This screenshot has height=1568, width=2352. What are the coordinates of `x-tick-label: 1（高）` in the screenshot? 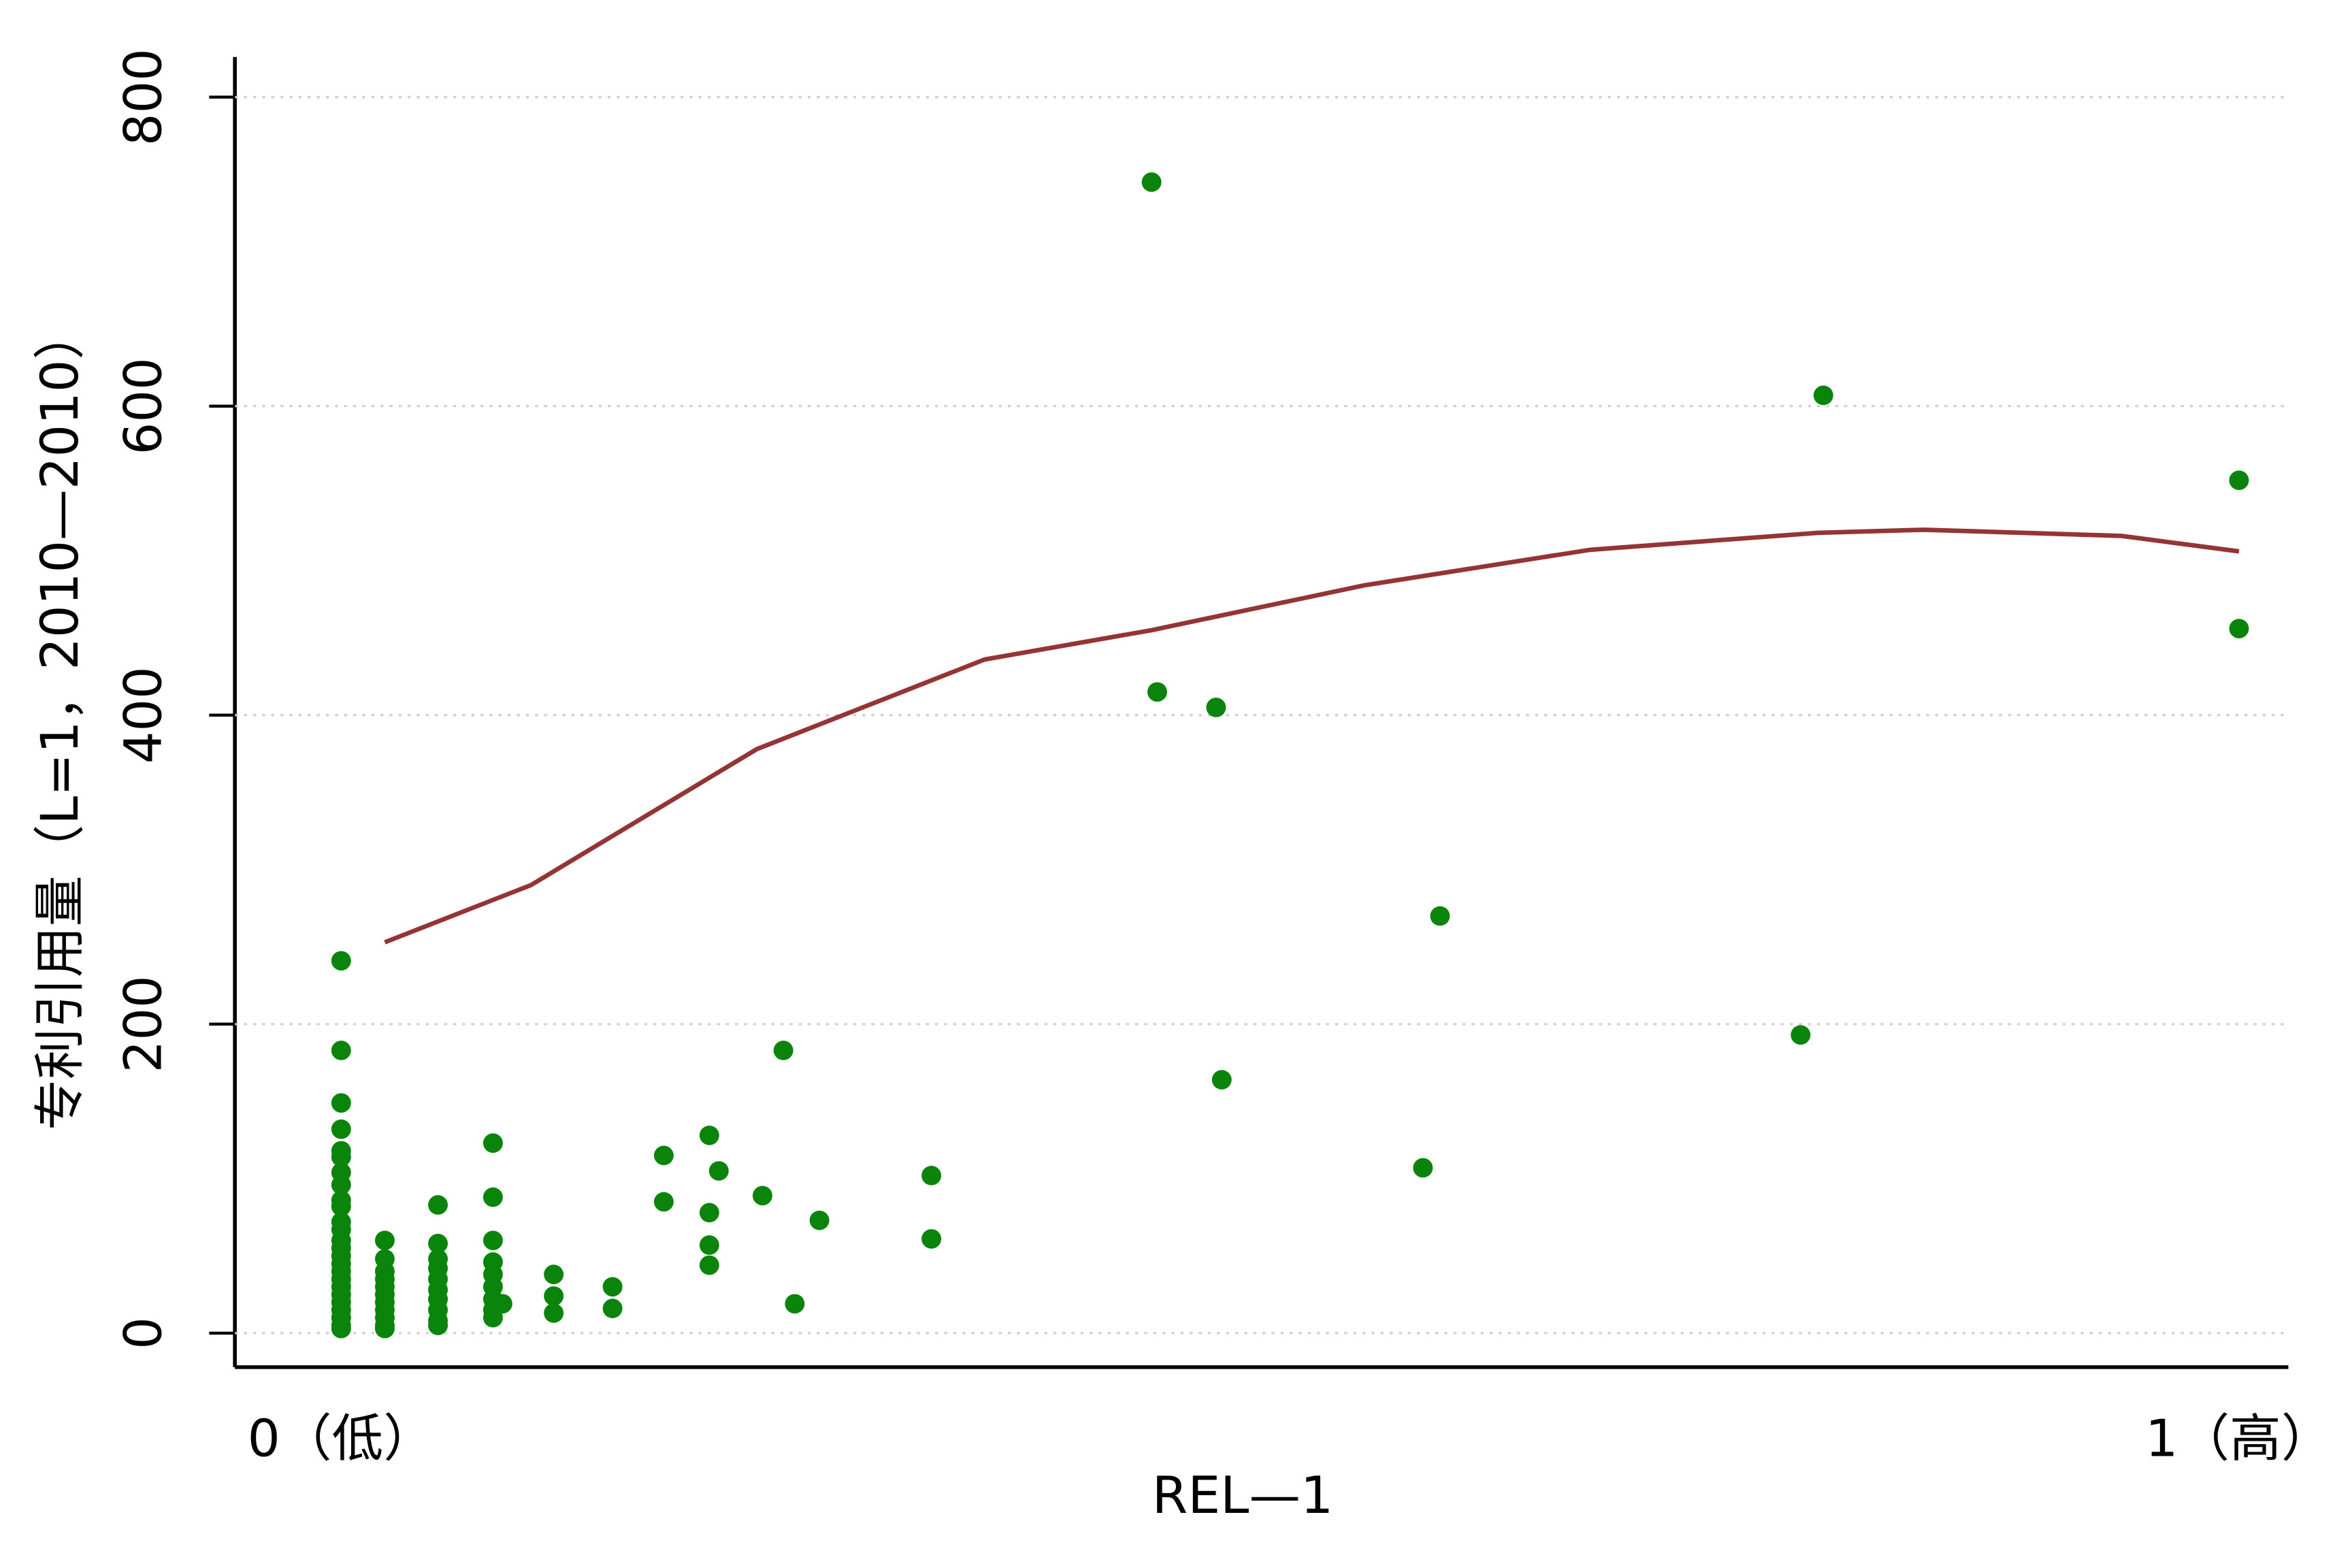 It's located at (2238, 1439).